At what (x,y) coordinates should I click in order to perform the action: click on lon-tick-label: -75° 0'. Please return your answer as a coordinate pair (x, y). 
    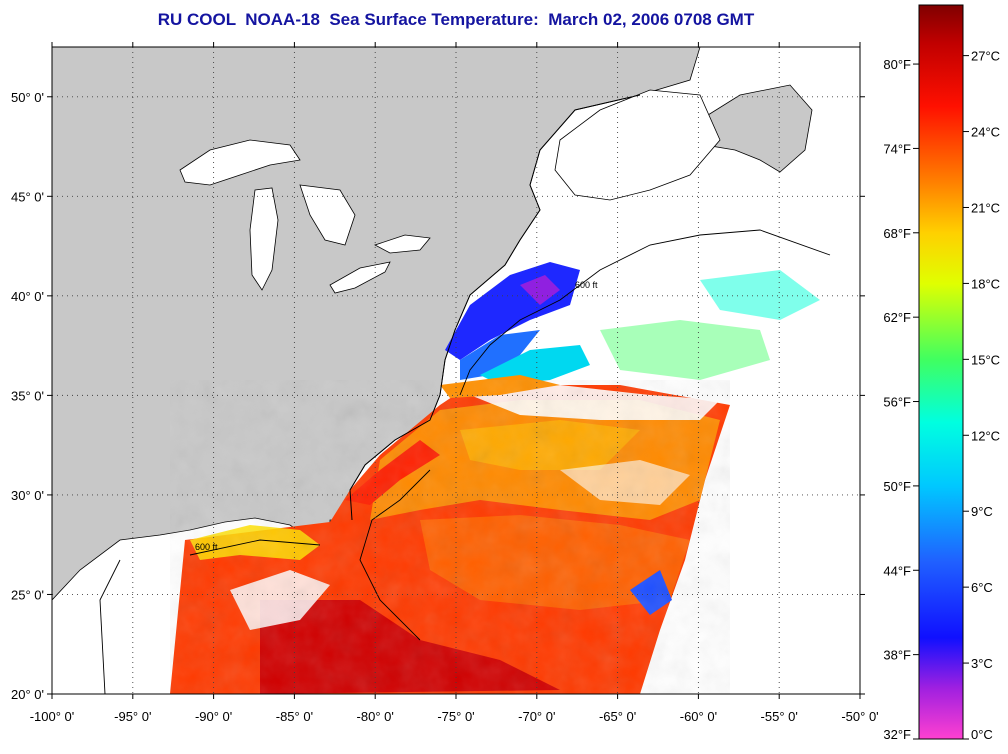
    Looking at the image, I should click on (455, 716).